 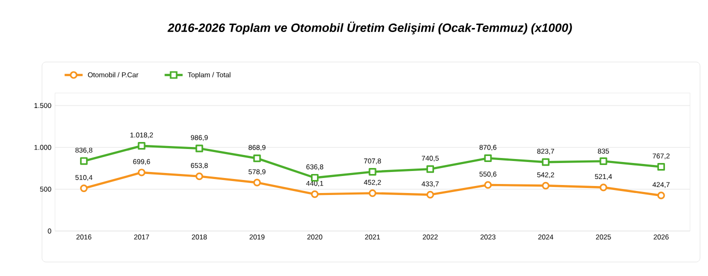 What do you see at coordinates (370, 28) in the screenshot?
I see `chart-title: 2016-2026 Toplam ve Otomobil Üretim Gelişimi (Ocak-Temmuz) (x1000)` at bounding box center [370, 28].